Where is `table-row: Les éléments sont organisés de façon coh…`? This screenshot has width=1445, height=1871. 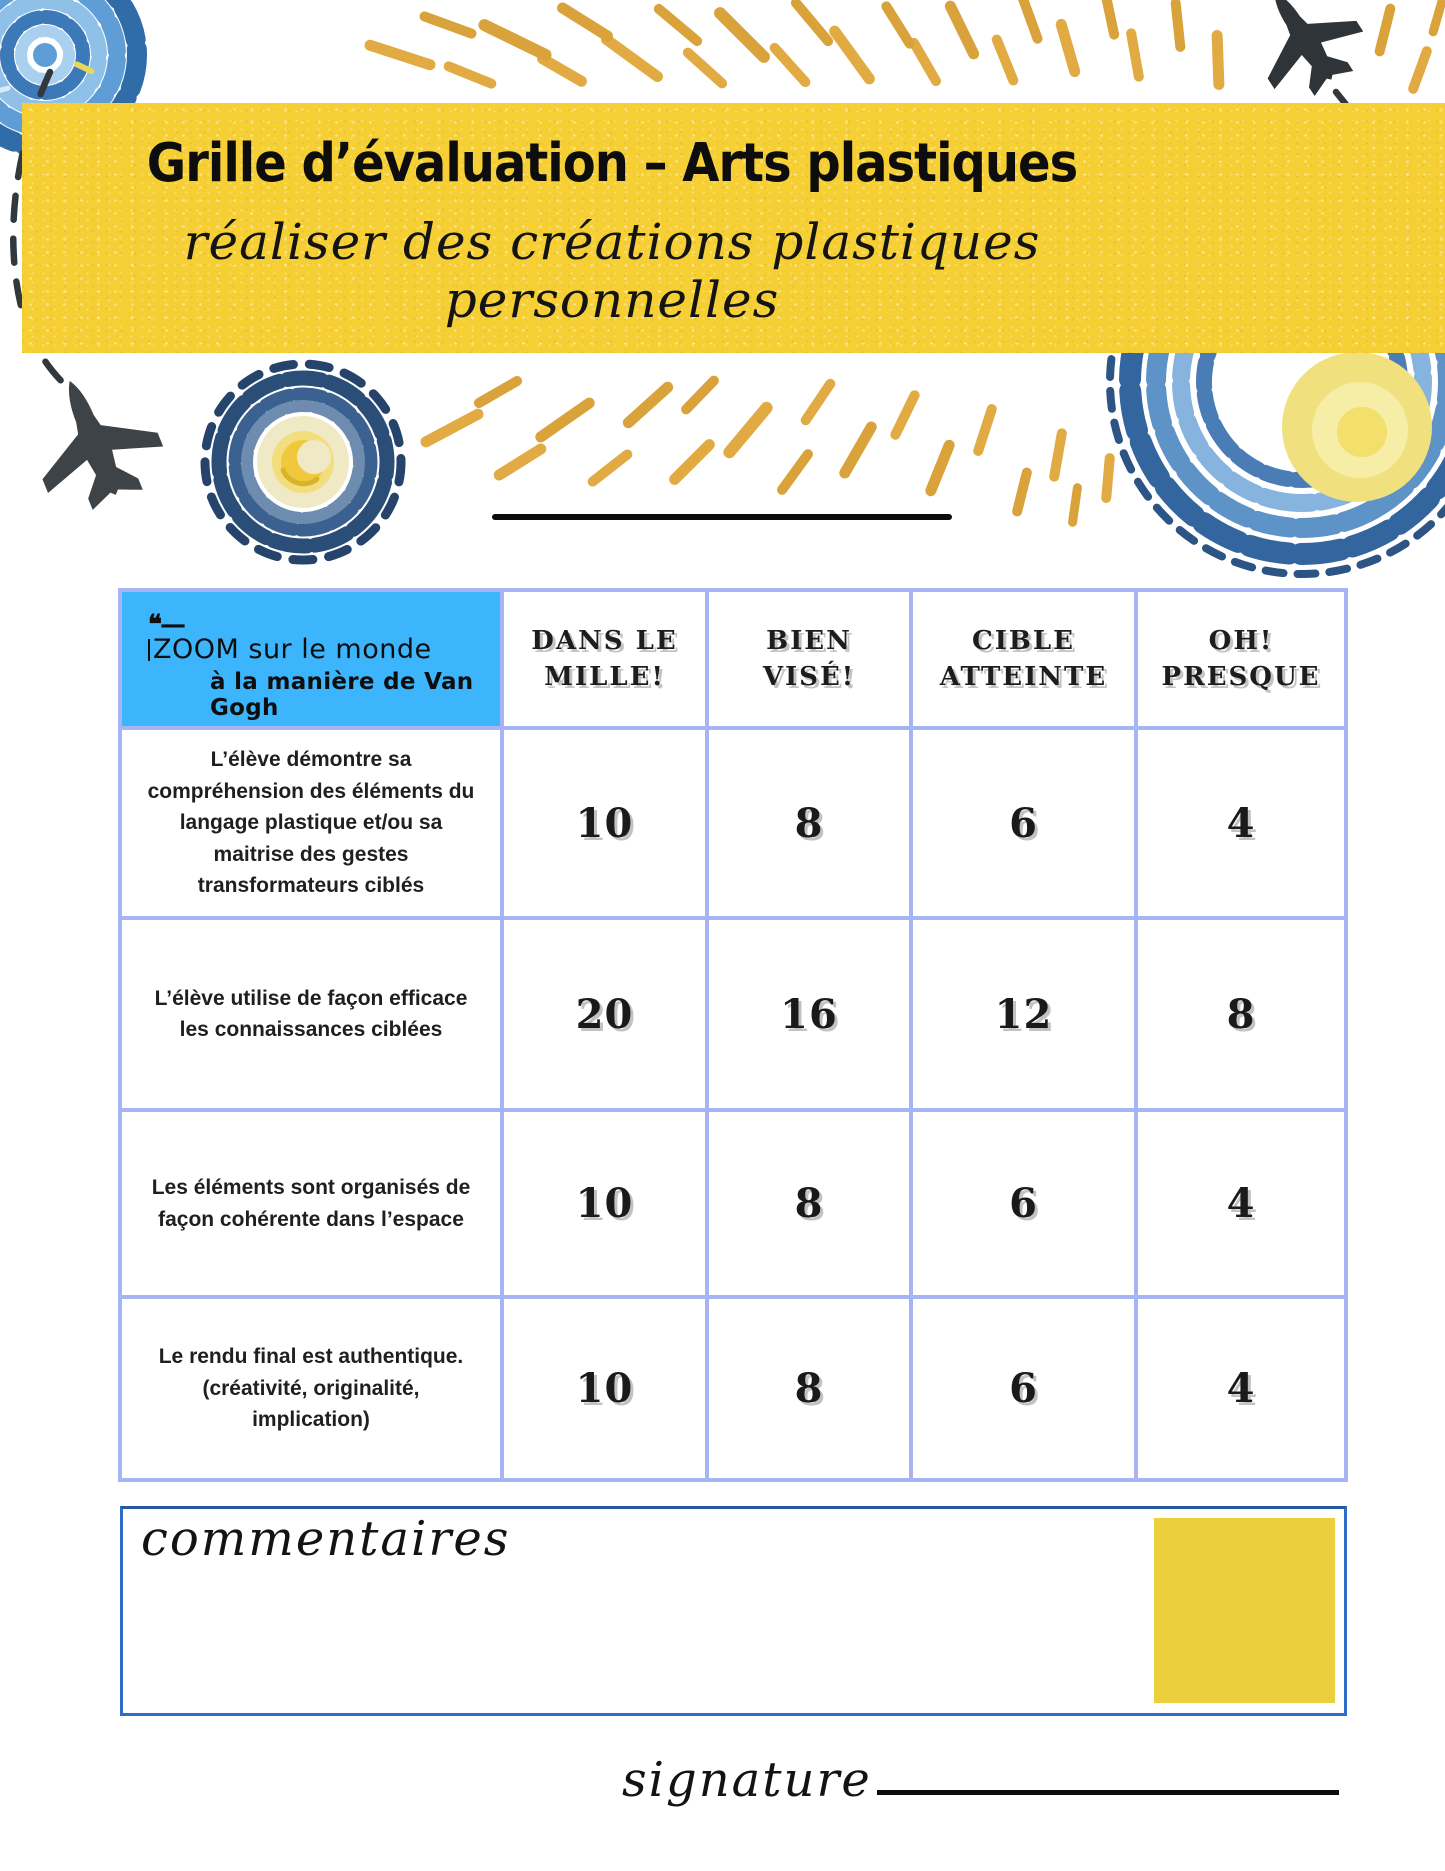
table-row: Les éléments sont organisés de façon coh… is located at coordinates (733, 1203).